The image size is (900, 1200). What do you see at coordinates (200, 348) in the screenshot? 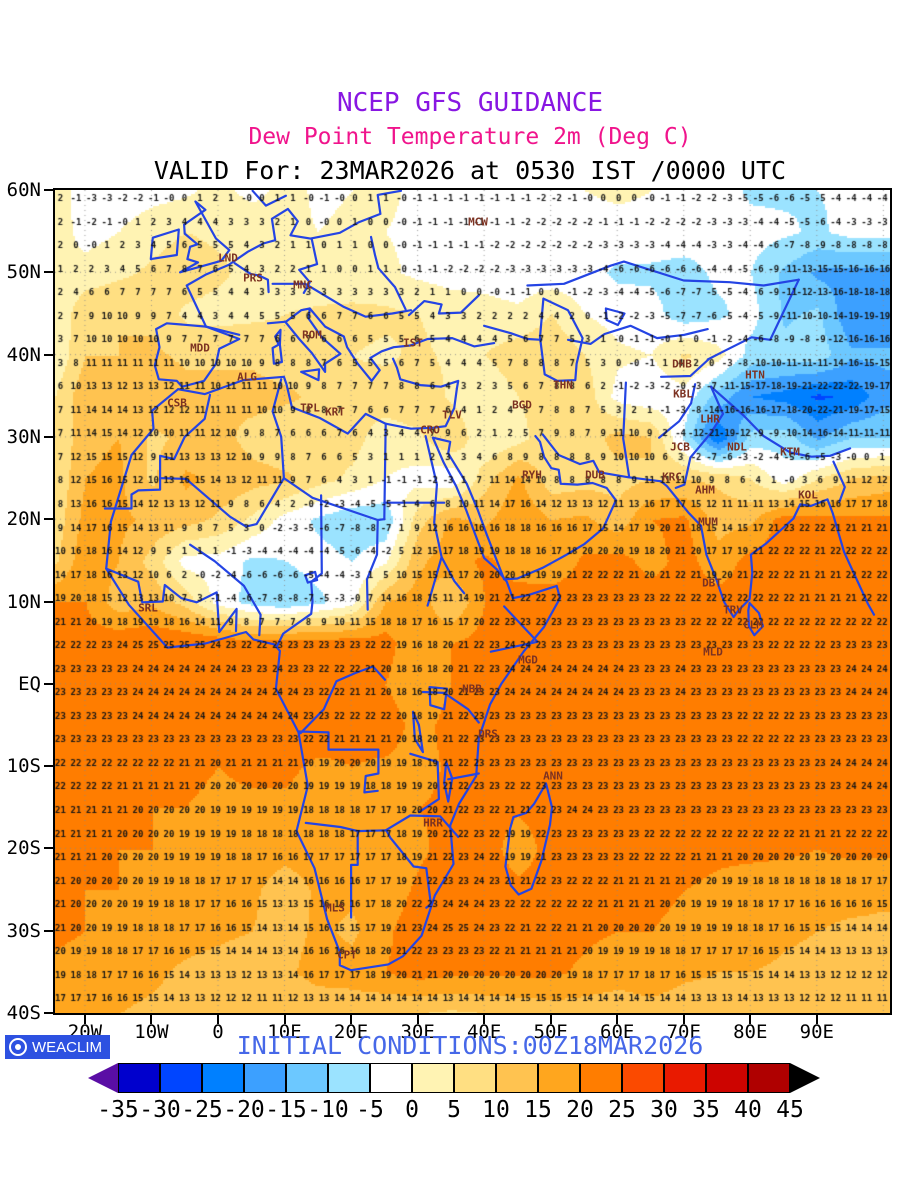
I see `station-label-mdd: MDD` at bounding box center [200, 348].